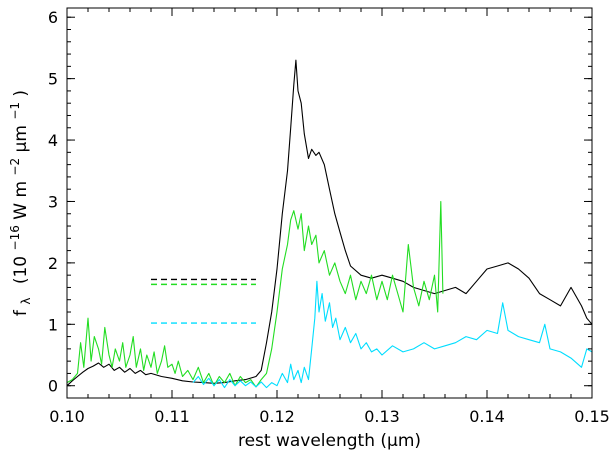 Image resolution: width=616 pixels, height=464 pixels. What do you see at coordinates (21, 270) in the screenshot?
I see `y-label-open: (10` at bounding box center [21, 270].